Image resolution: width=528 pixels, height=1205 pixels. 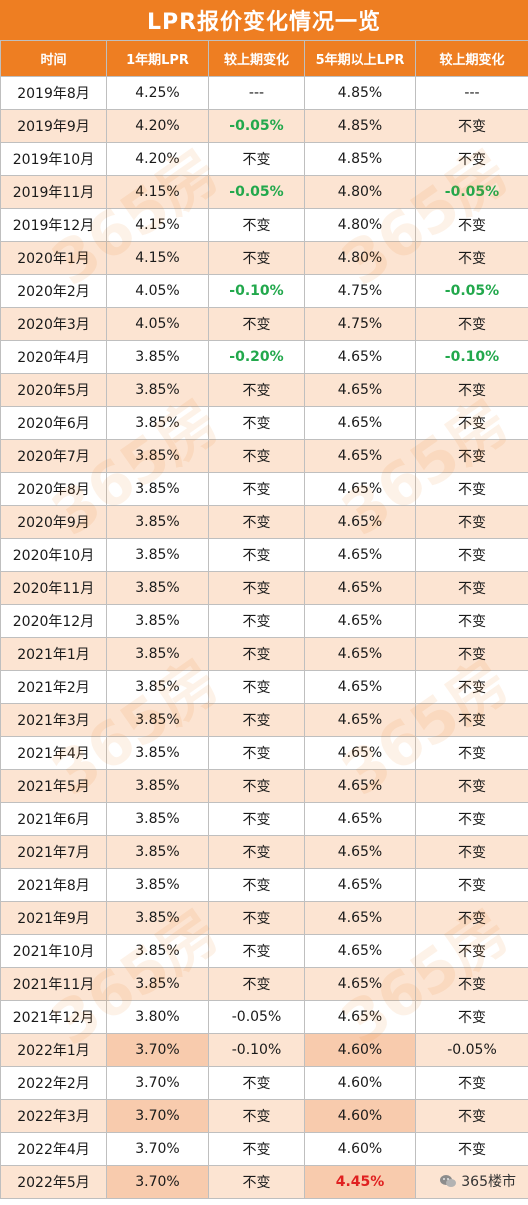 What do you see at coordinates (488, 1182) in the screenshot?
I see `brand-logo-text: 365楼市` at bounding box center [488, 1182].